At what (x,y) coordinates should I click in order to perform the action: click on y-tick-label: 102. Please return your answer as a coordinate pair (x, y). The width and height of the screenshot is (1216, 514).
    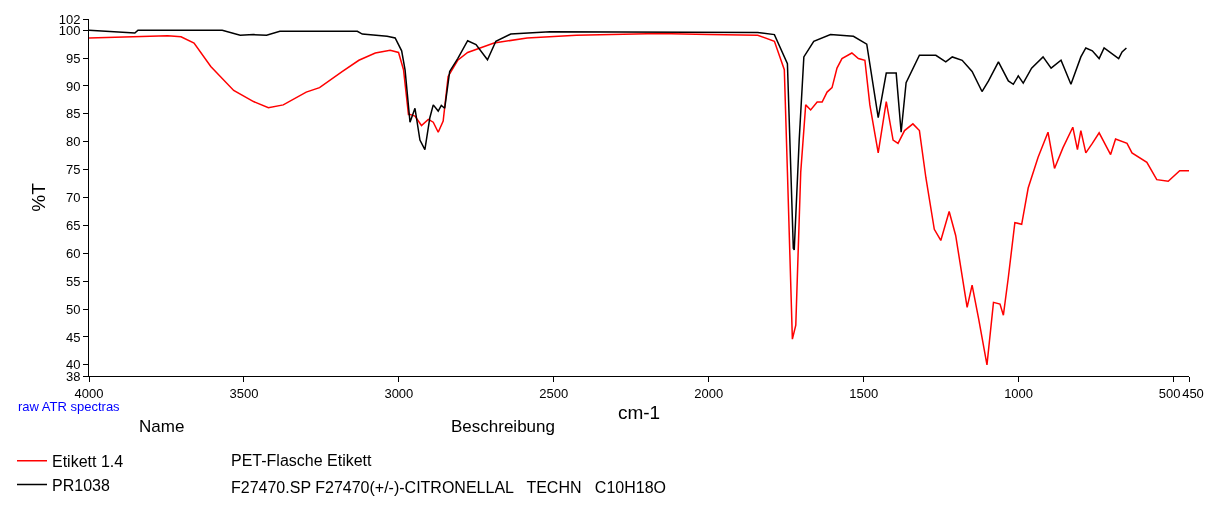
    Looking at the image, I should click on (69, 19).